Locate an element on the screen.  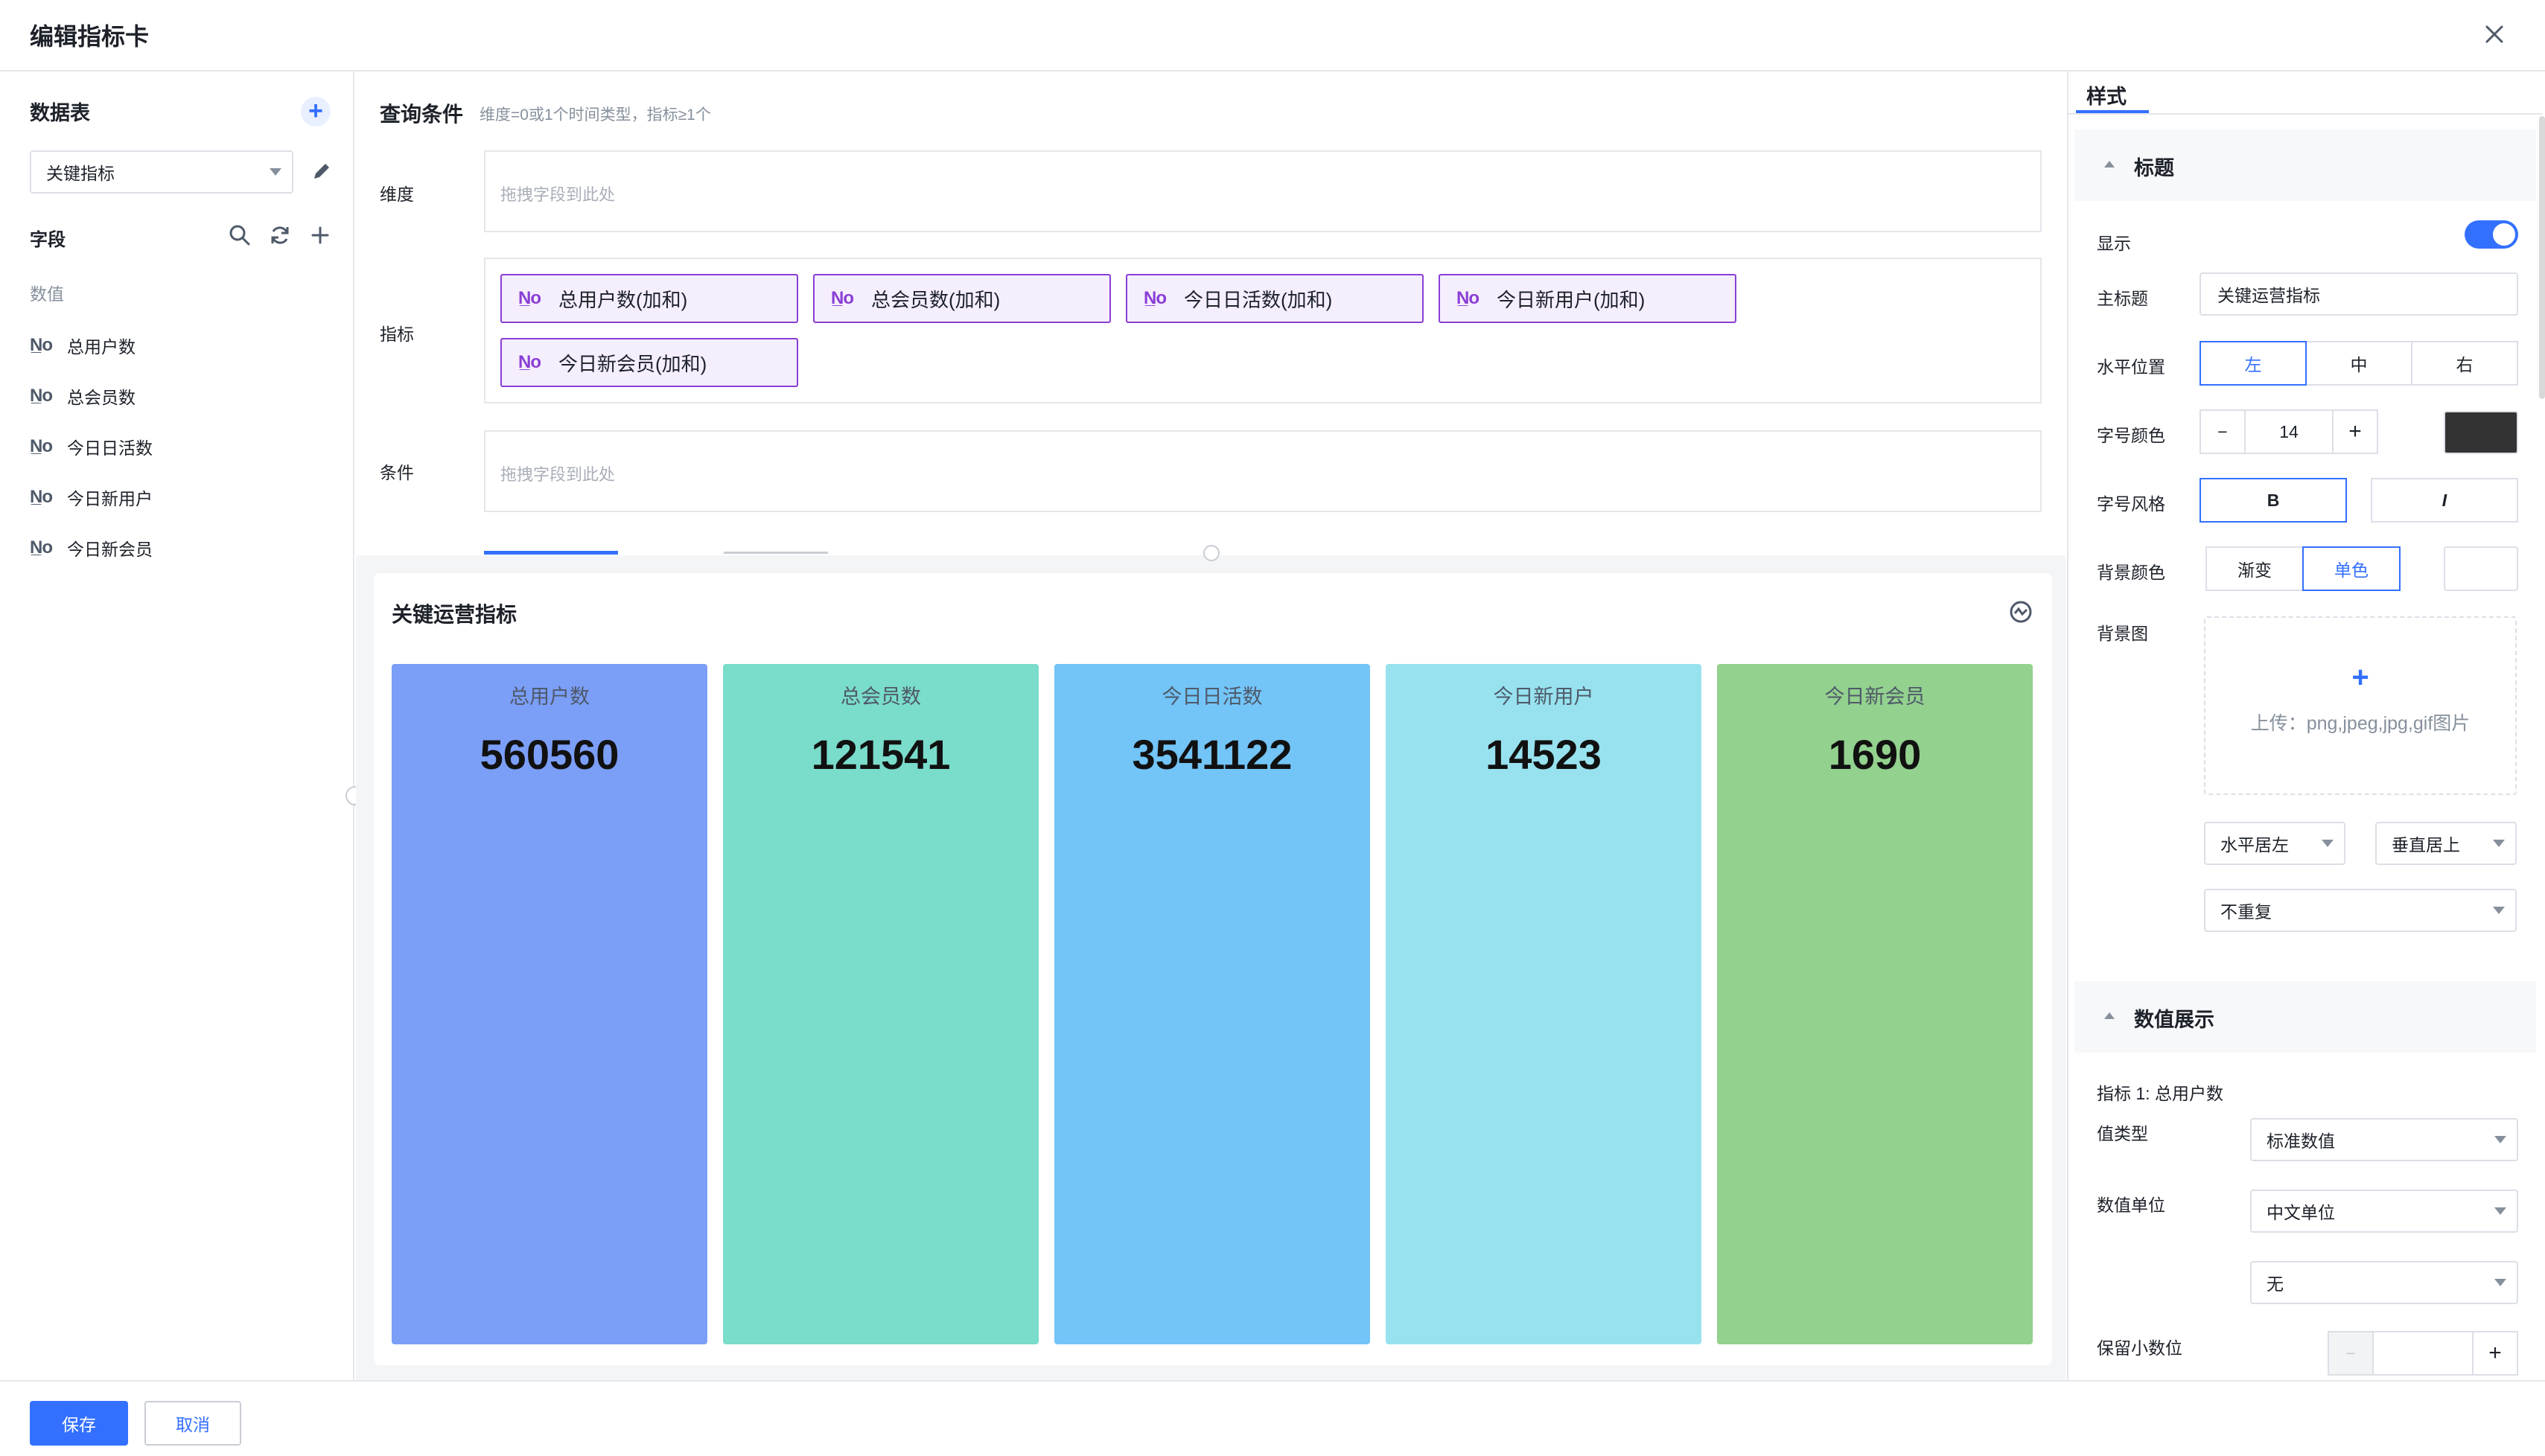
table-select-value: 关键指标 is located at coordinates (80, 173).